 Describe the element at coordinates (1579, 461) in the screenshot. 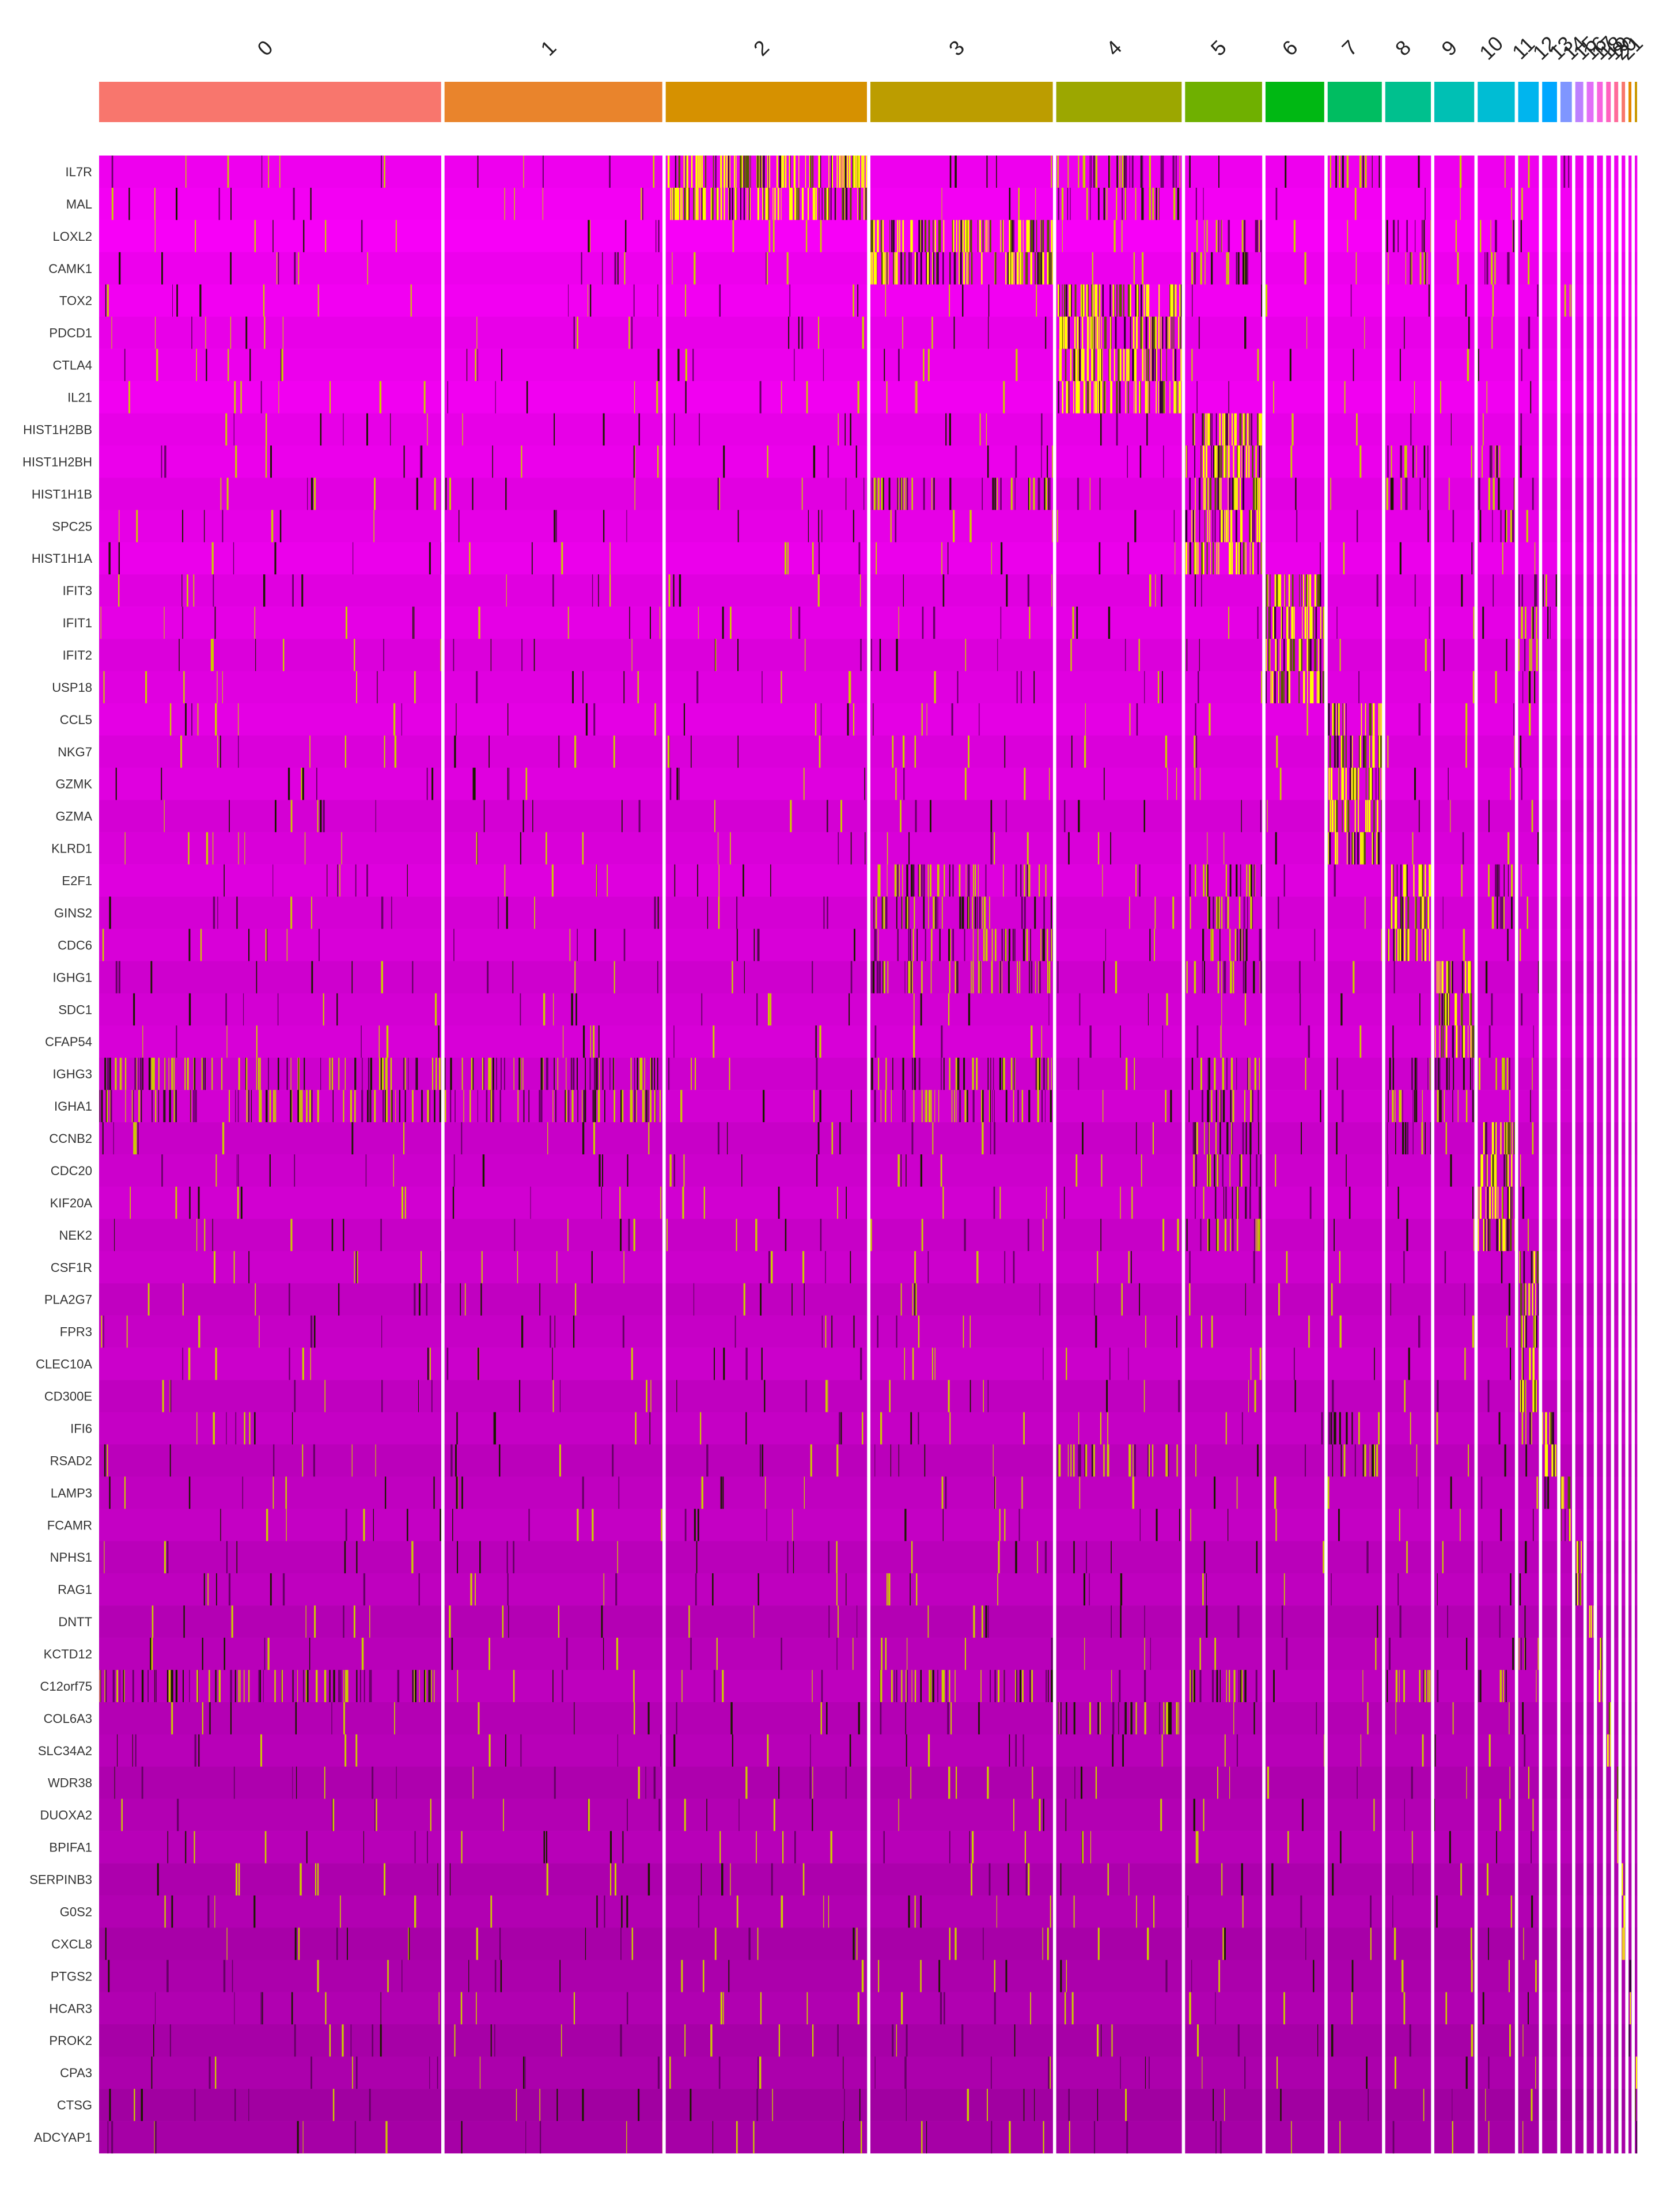

I see `heat-cell-14-HIST1H2BH` at that location.